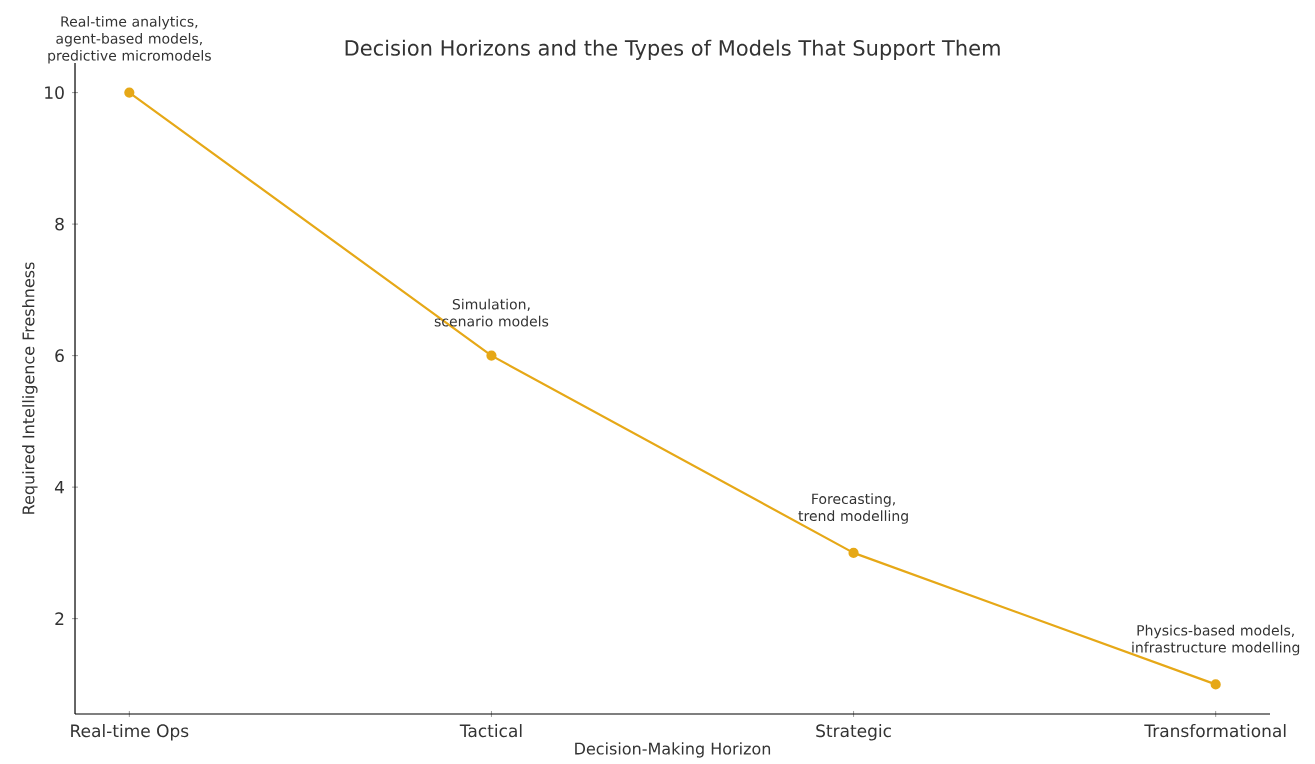  I want to click on x-tick-label: Transformational, so click(1215, 731).